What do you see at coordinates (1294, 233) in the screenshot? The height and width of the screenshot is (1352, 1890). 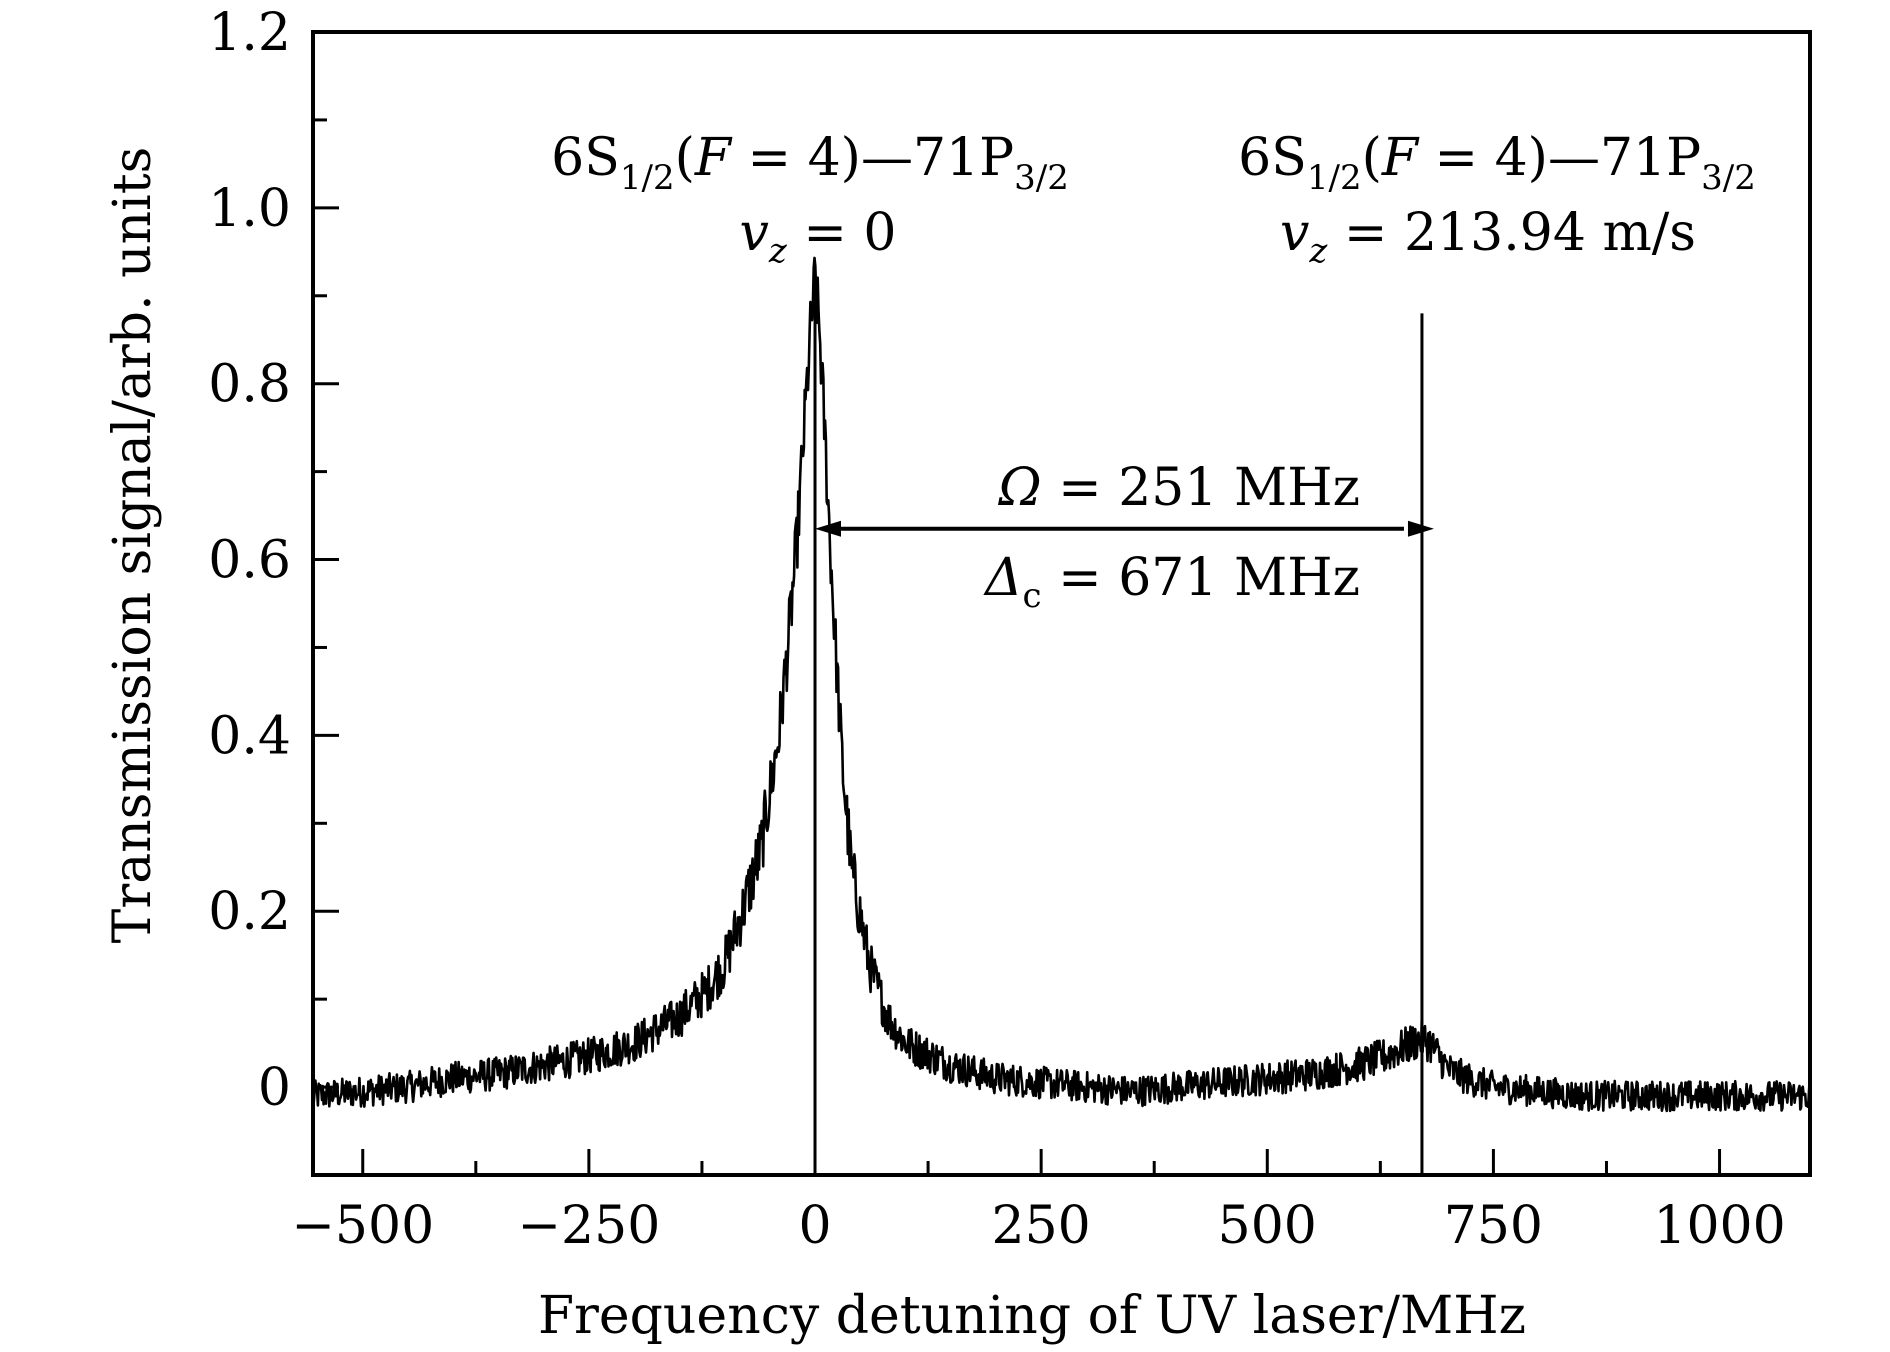 I see `peak2-v: v` at bounding box center [1294, 233].